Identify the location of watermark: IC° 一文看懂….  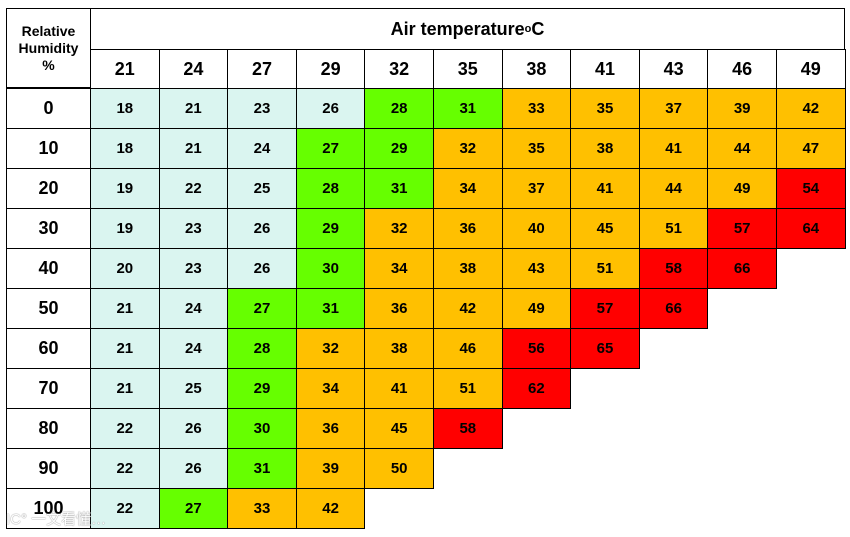
(56, 519).